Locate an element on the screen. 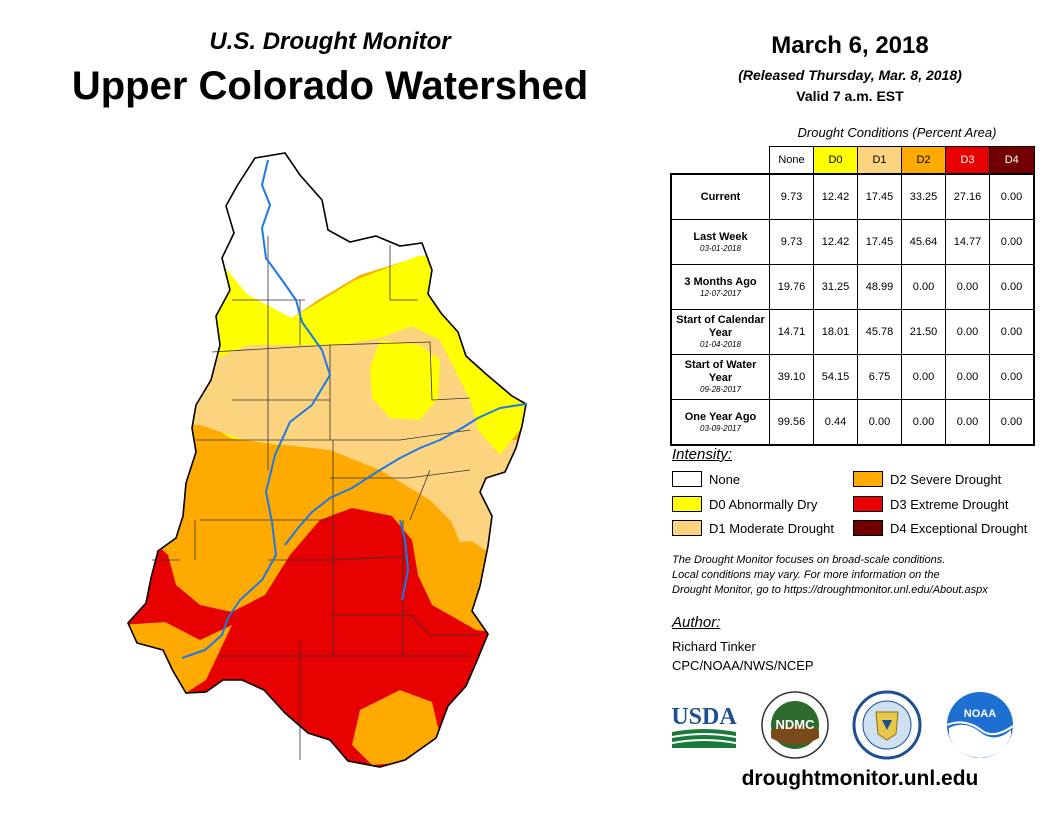  ndmc-logo-text: NDMC is located at coordinates (796, 724).